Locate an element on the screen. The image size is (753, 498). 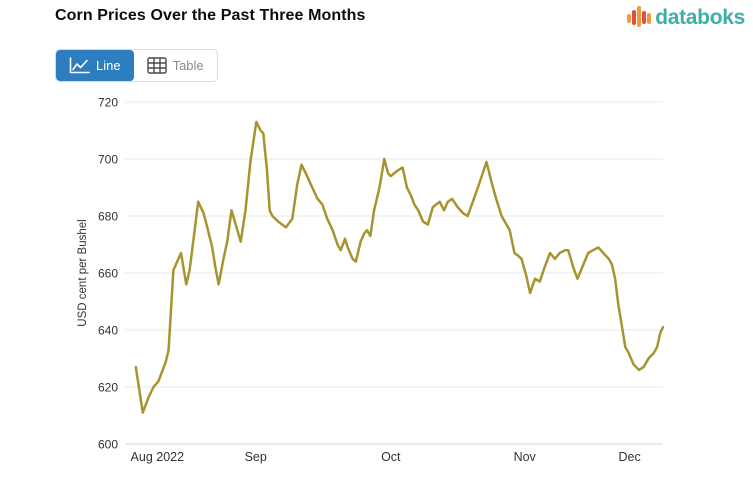
line-chart-icon is located at coordinates (79, 65).